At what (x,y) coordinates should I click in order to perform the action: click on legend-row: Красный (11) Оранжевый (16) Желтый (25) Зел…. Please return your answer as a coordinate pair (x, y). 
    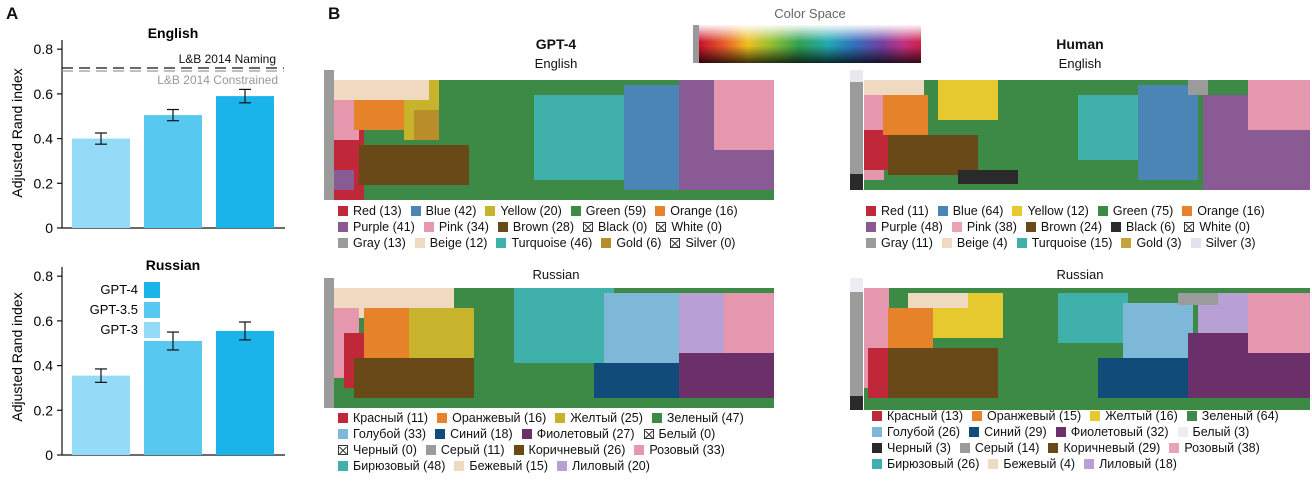
    Looking at the image, I should click on (545, 418).